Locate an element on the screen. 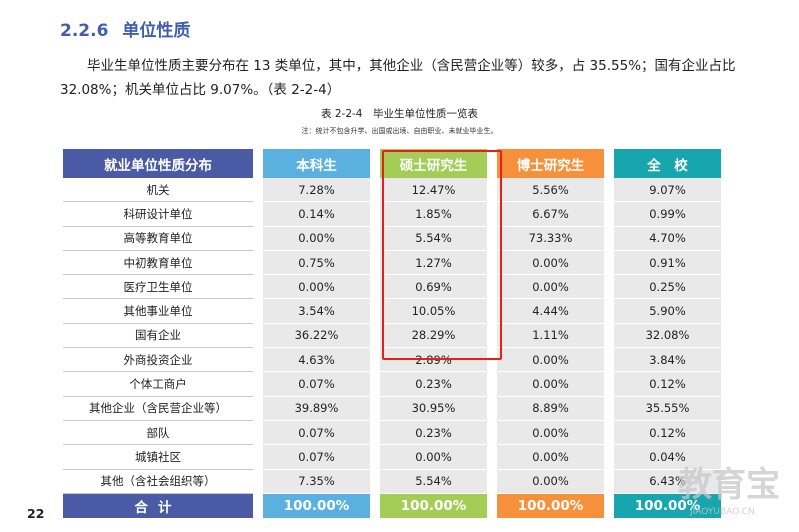  row-master-cell: 1.85% is located at coordinates (433, 214).